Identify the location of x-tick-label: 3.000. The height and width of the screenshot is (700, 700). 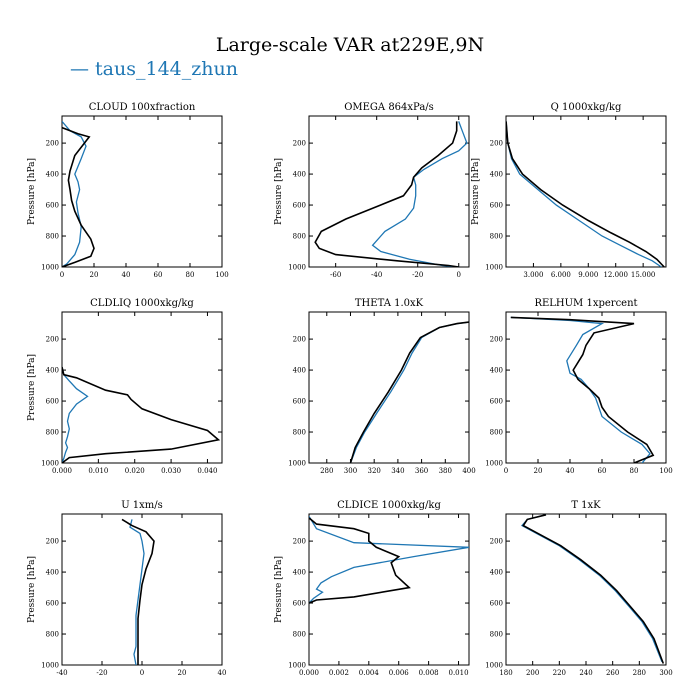
(533, 275).